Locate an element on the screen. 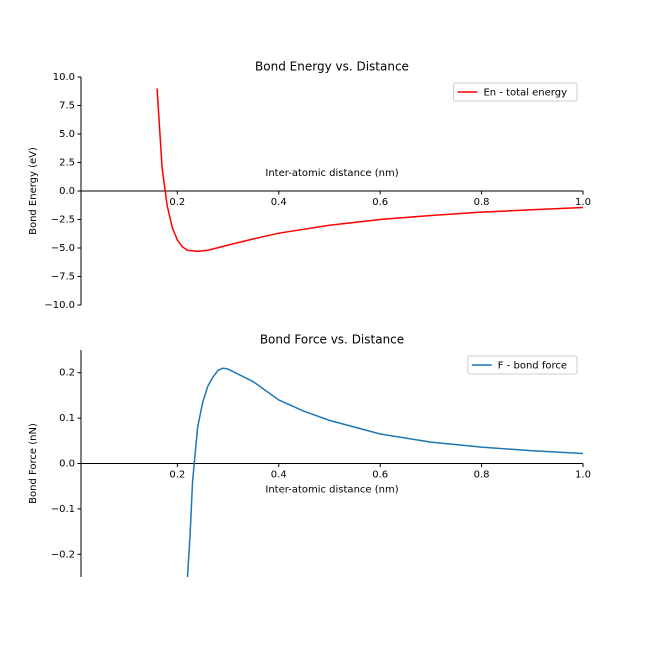  y-tick-label: −2.5 is located at coordinates (63, 220).